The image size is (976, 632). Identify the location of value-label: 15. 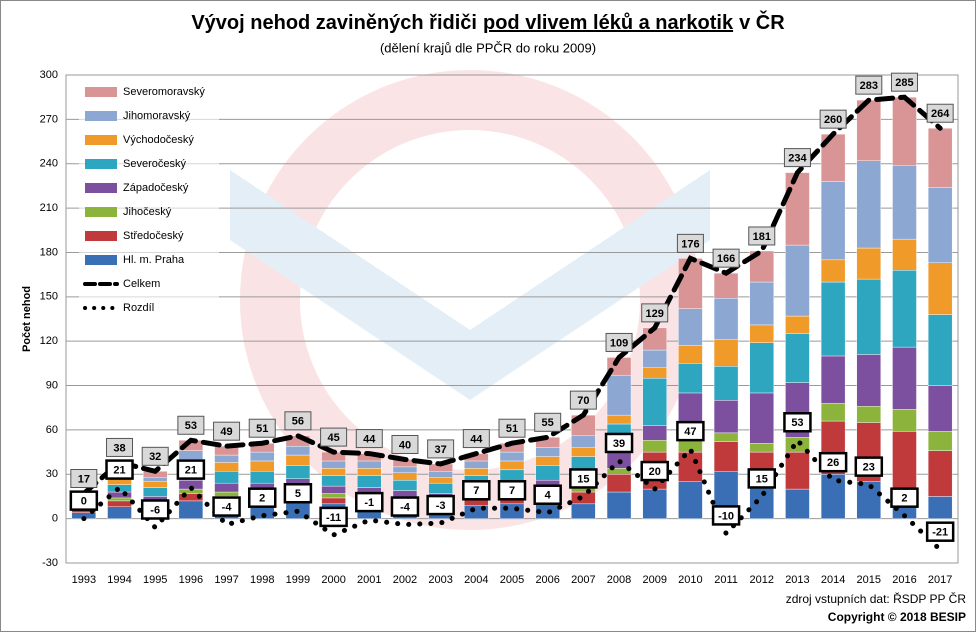
(762, 479).